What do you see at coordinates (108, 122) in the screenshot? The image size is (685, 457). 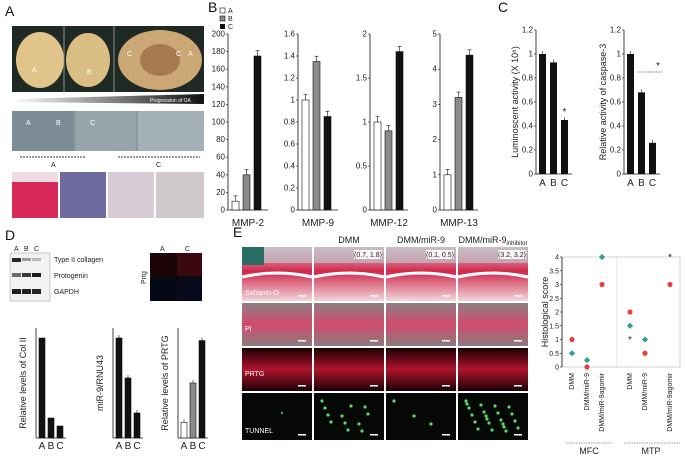 I see `panel-a: A B C C A Progression of OA A B C A C` at bounding box center [108, 122].